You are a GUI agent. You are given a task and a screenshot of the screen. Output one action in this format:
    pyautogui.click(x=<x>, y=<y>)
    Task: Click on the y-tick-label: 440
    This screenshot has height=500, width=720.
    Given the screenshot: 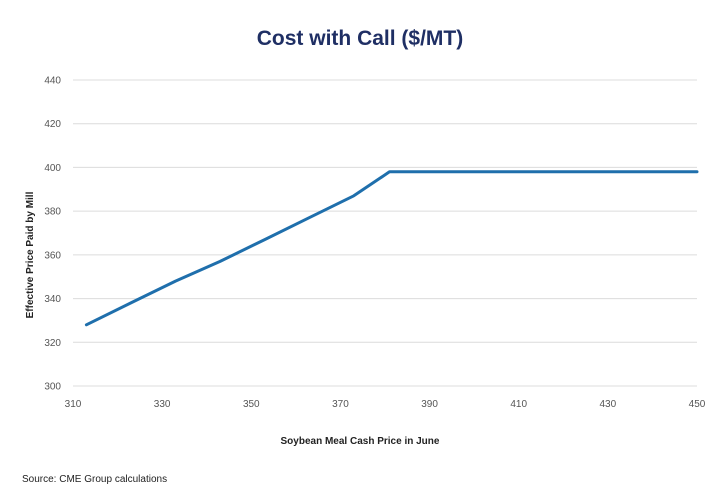 What is the action you would take?
    pyautogui.click(x=52, y=81)
    